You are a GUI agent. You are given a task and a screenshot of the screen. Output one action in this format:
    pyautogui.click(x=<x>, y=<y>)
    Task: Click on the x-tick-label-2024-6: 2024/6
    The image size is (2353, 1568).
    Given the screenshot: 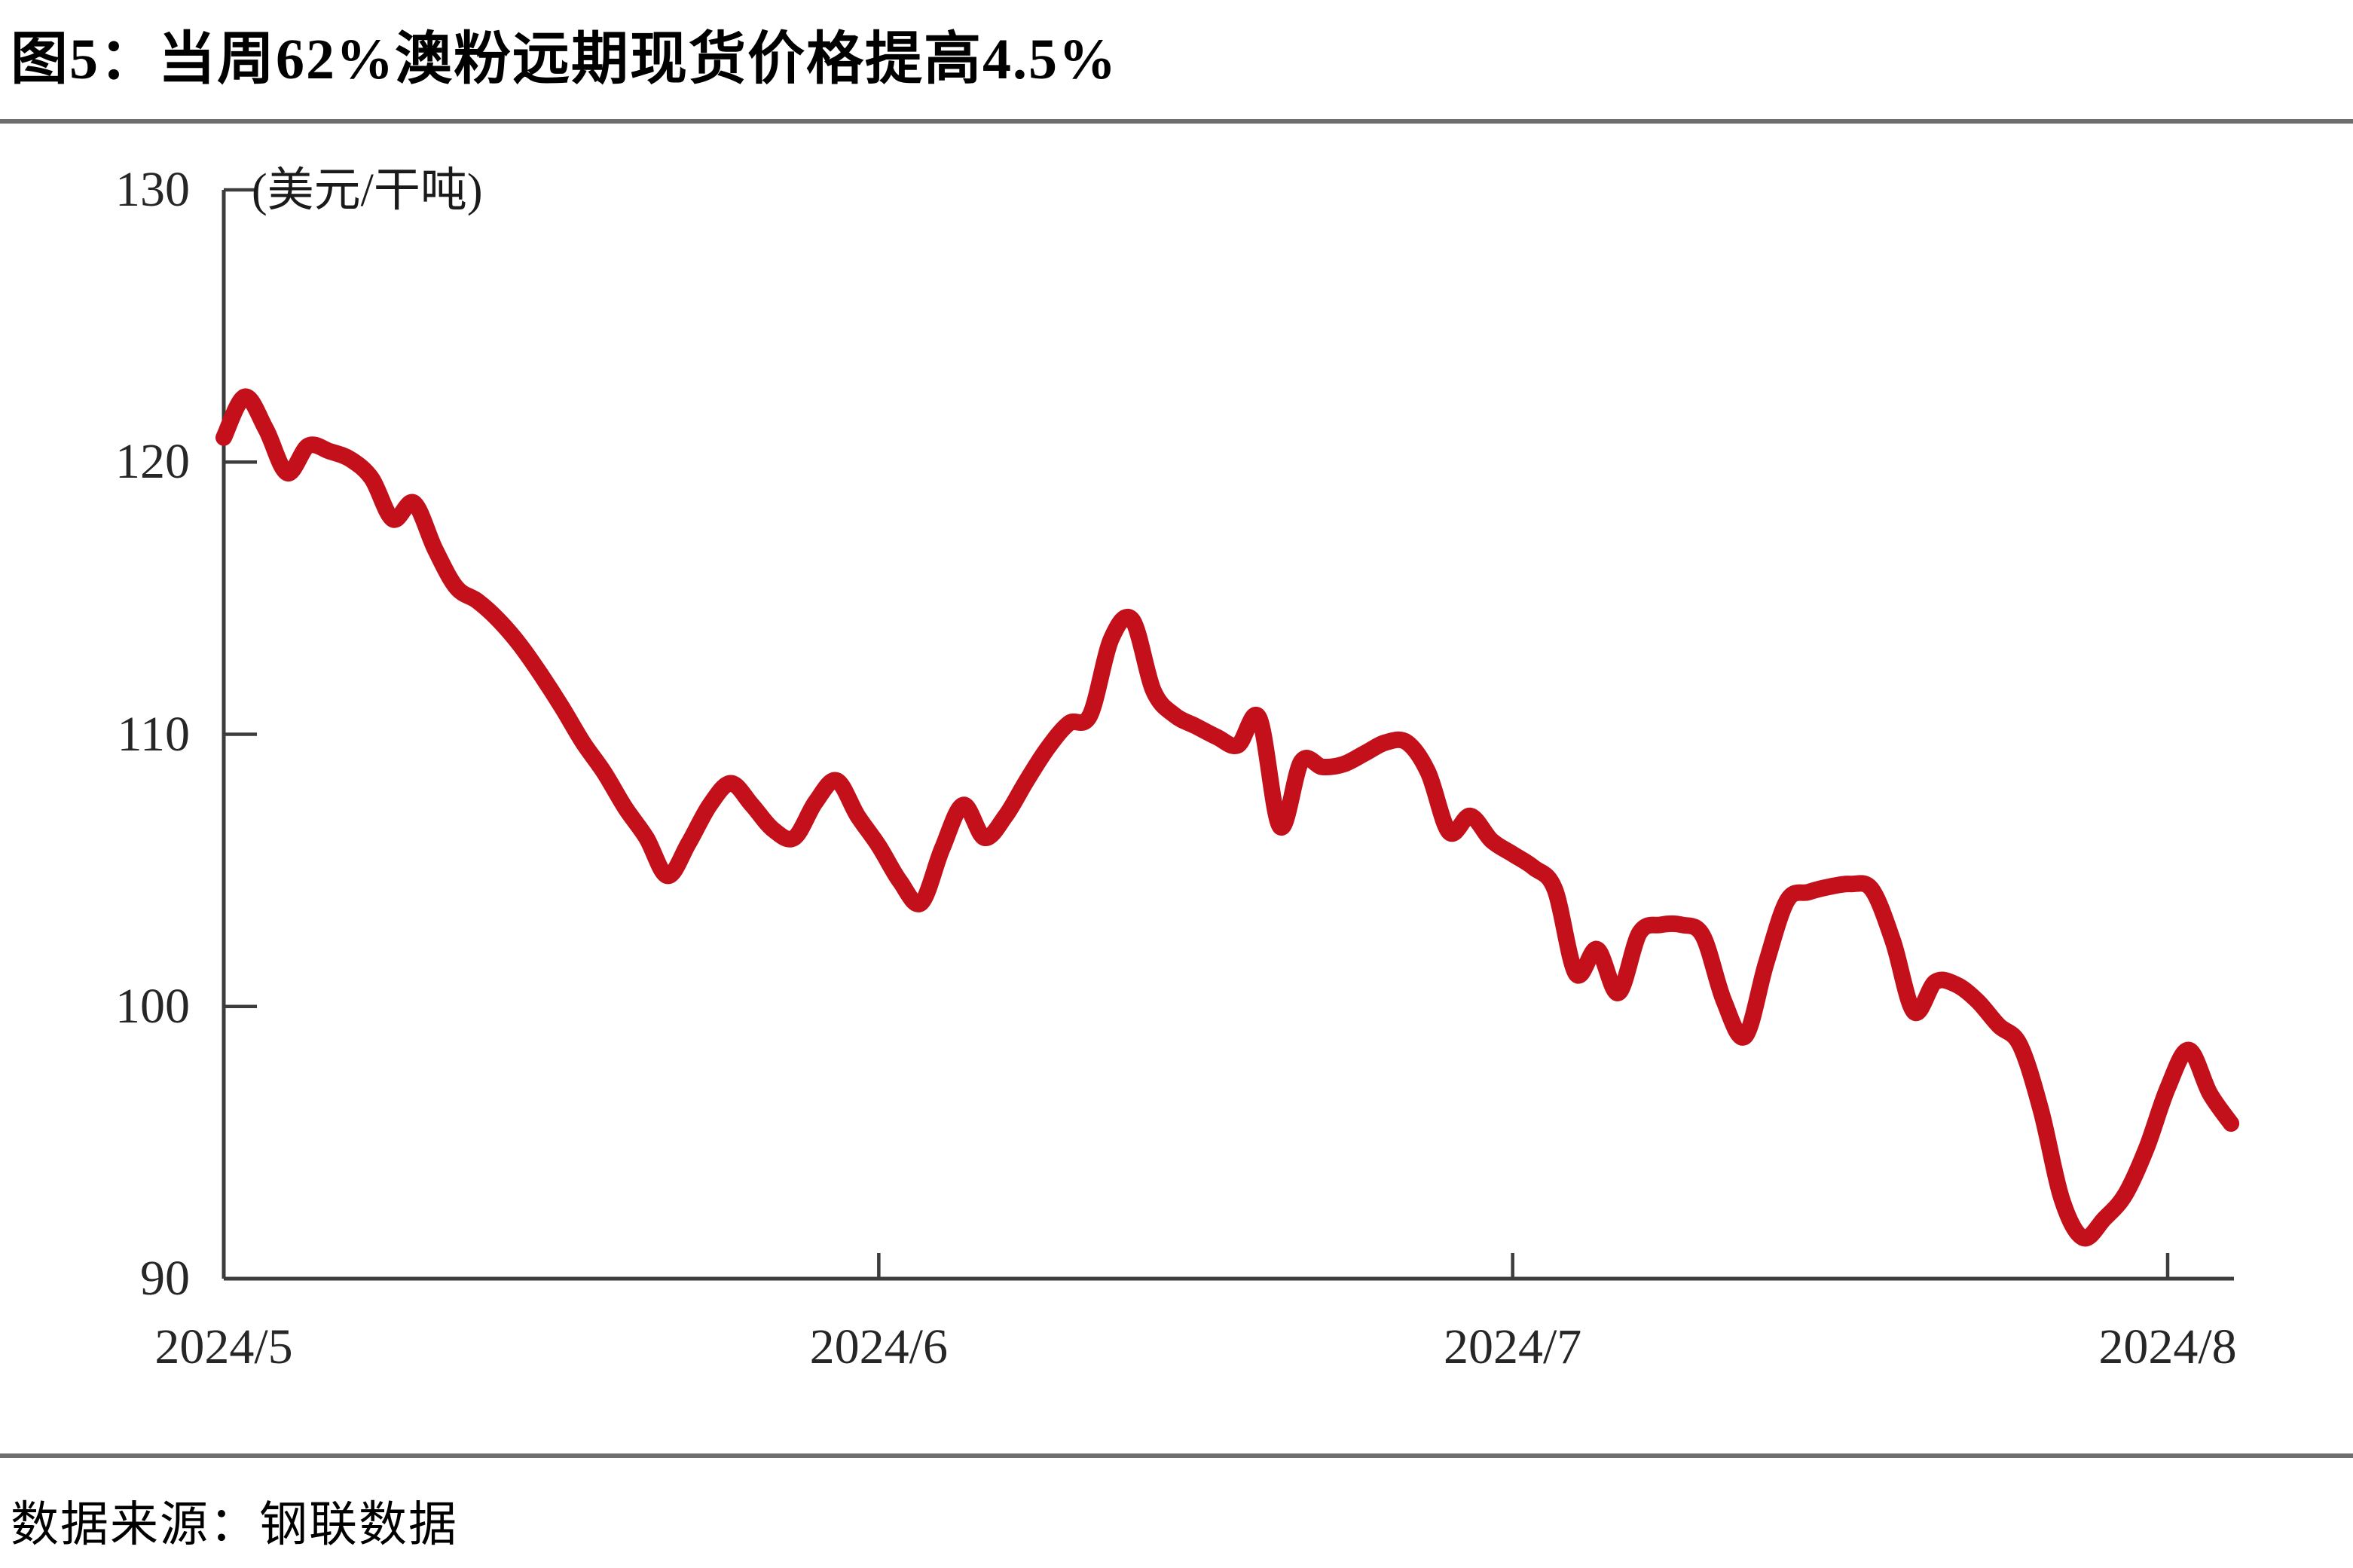 What is the action you would take?
    pyautogui.click(x=879, y=1346)
    